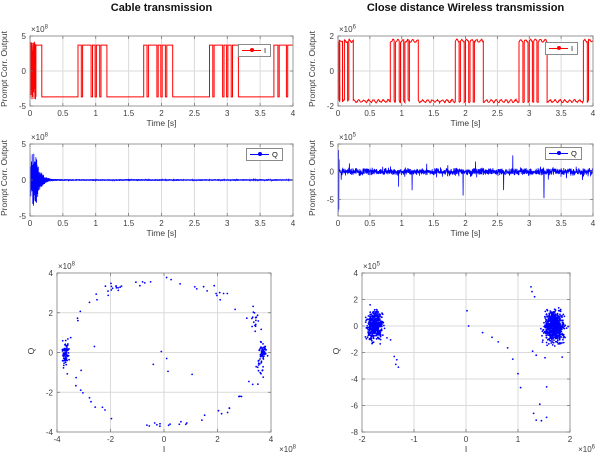 The height and width of the screenshot is (464, 600). I want to click on series-wireless-q-time, so click(465, 181).